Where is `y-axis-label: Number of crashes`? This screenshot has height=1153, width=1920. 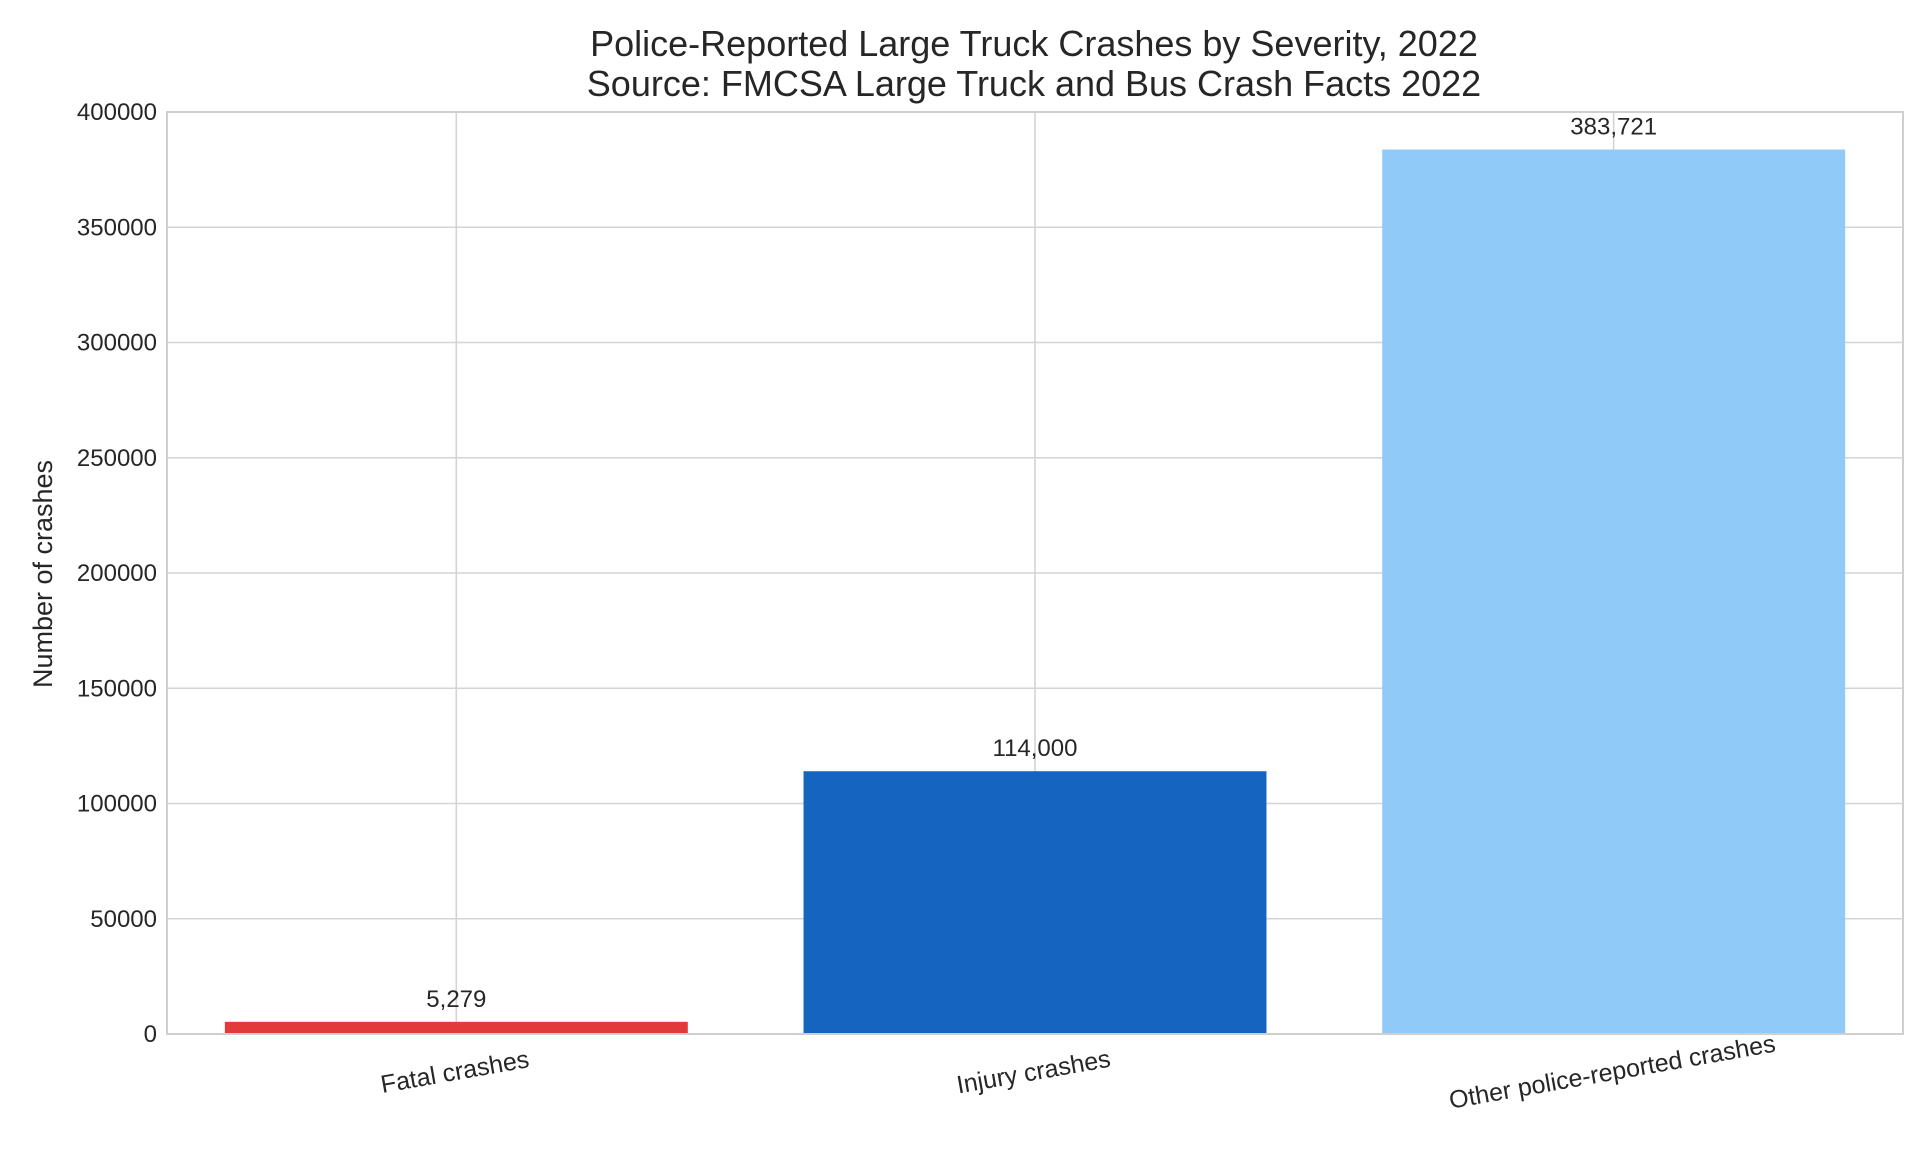 y-axis-label: Number of crashes is located at coordinates (43, 574).